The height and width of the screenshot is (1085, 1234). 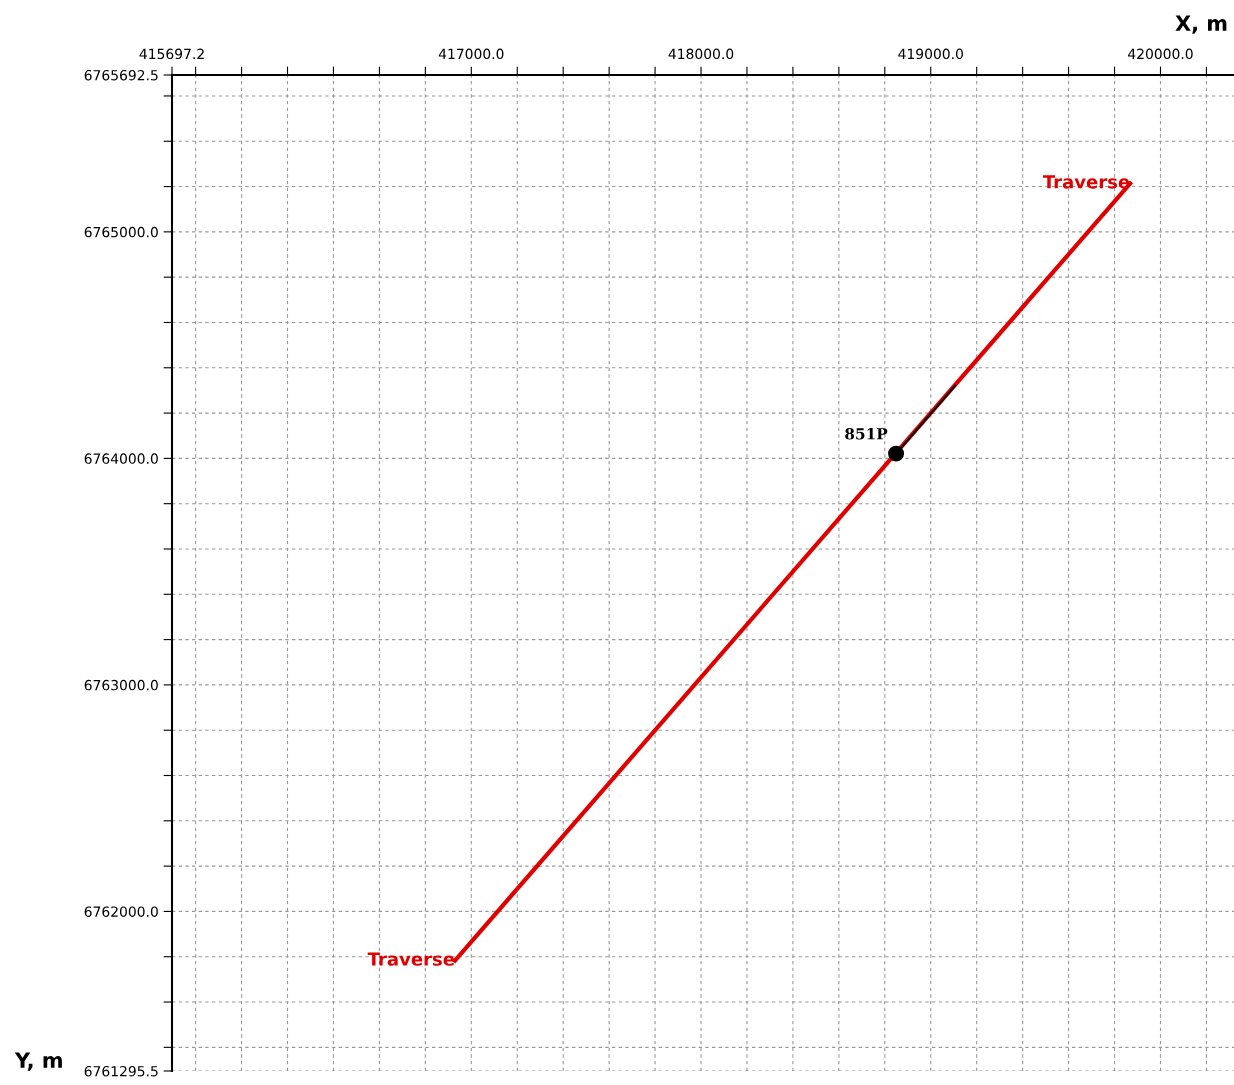 I want to click on x-axis-title: X, m, so click(x=1201, y=24).